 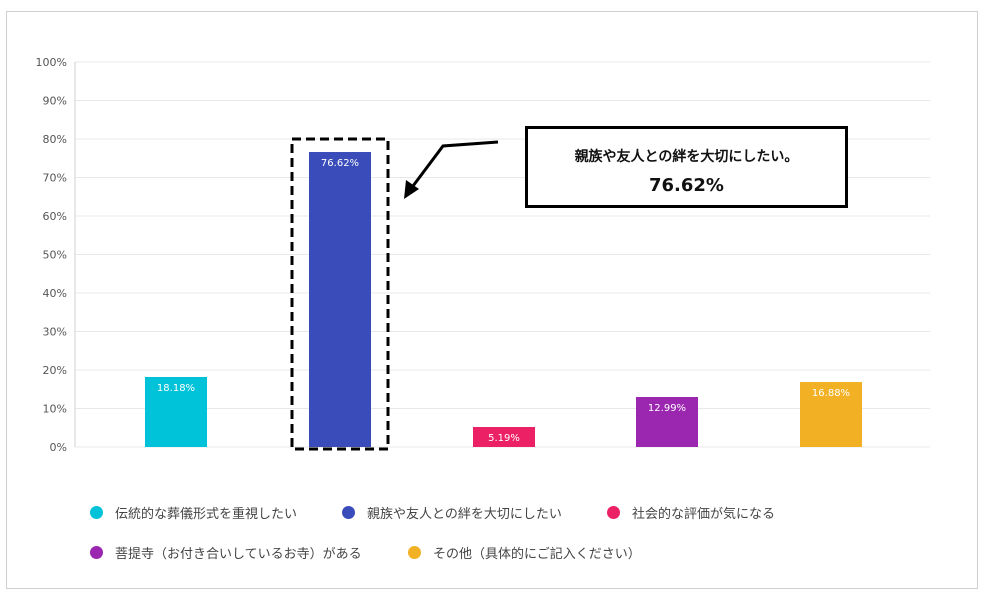 I want to click on legend-item: 社会的な評価が気になる, so click(x=691, y=512).